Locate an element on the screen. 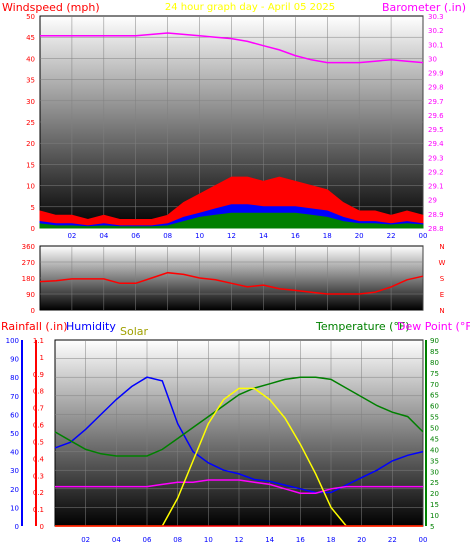  windspeed-tick-label: 50 is located at coordinates (30, 17).